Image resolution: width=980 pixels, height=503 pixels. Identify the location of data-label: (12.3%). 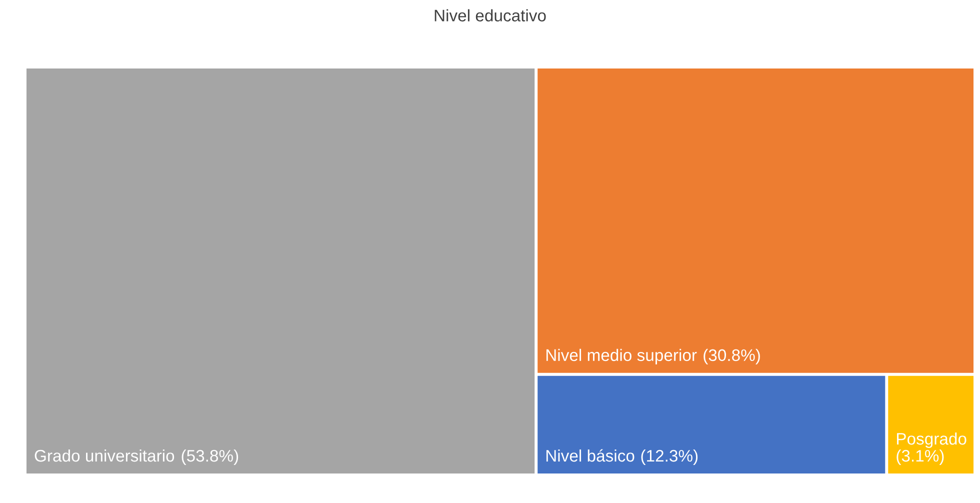
(669, 457).